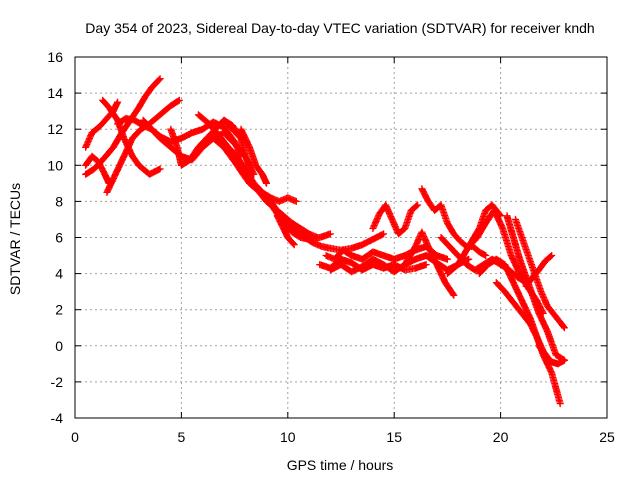 The height and width of the screenshot is (480, 640). What do you see at coordinates (55, 129) in the screenshot?
I see `y-tick-label: 12` at bounding box center [55, 129].